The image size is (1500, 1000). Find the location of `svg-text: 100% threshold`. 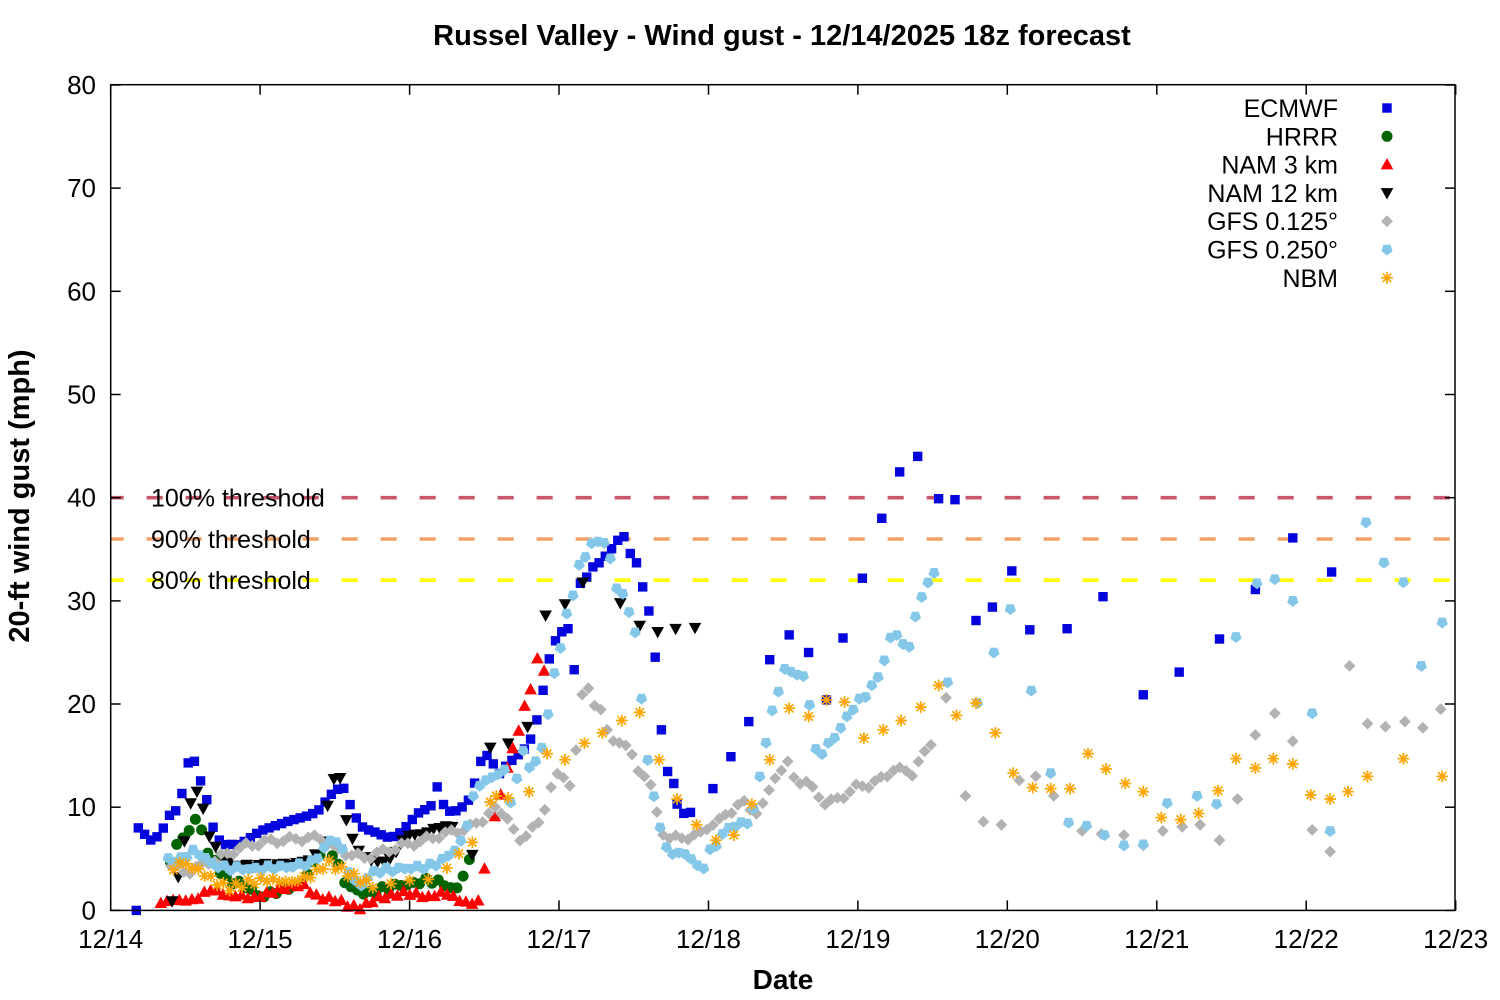

svg-text: 100% threshold is located at coordinates (238, 499).